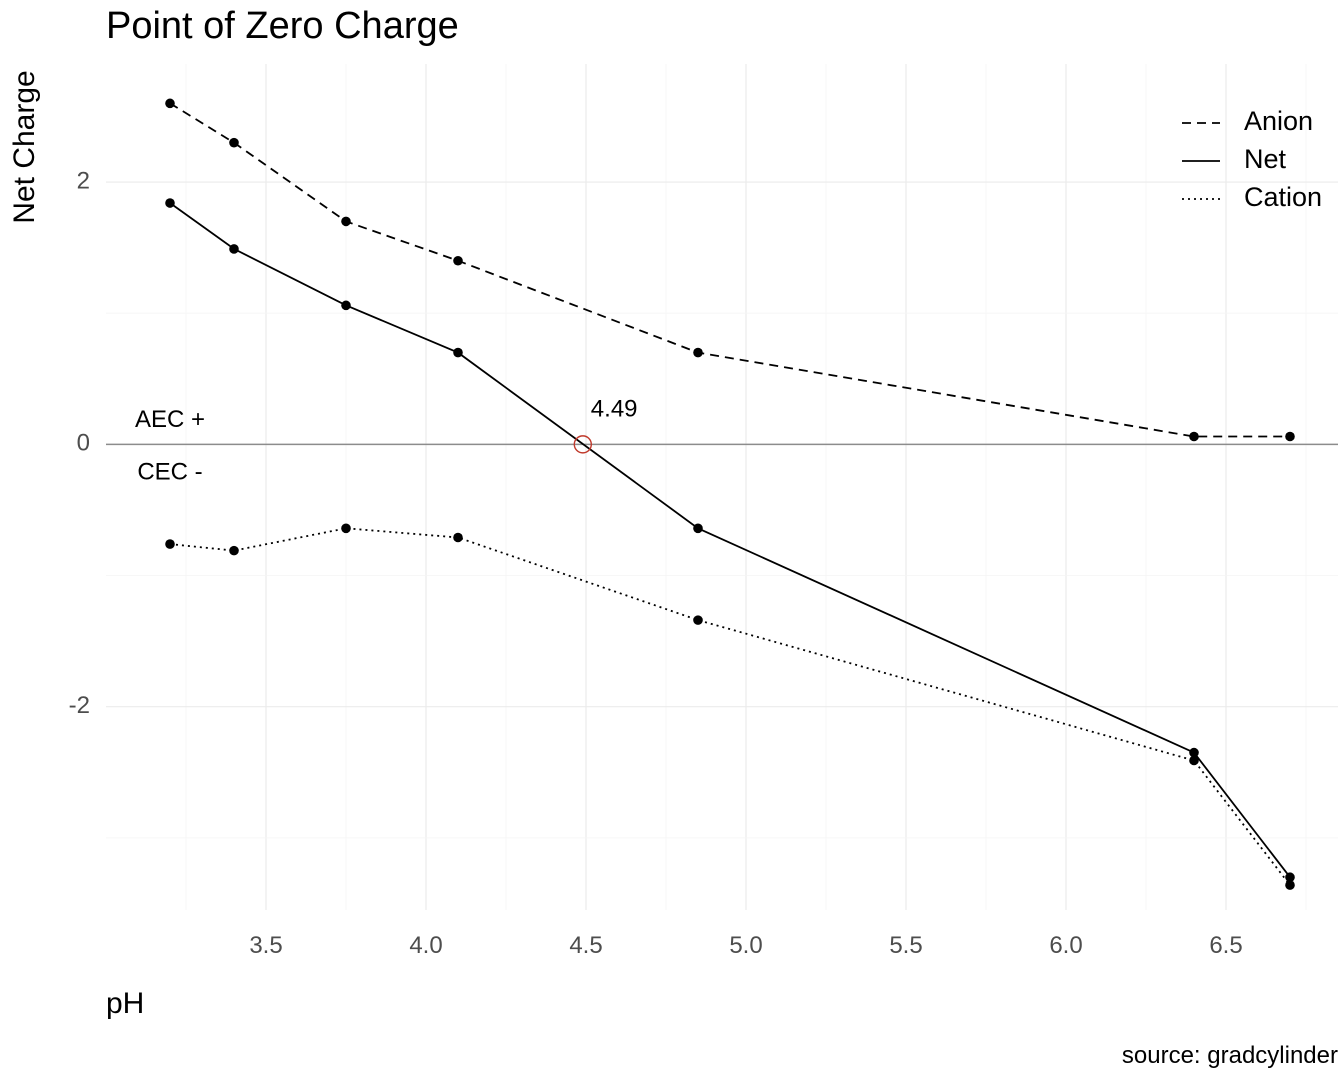 Image resolution: width=1344 pixels, height=1075 pixels. Describe the element at coordinates (1265, 159) in the screenshot. I see `legend-label-net: Net` at that location.